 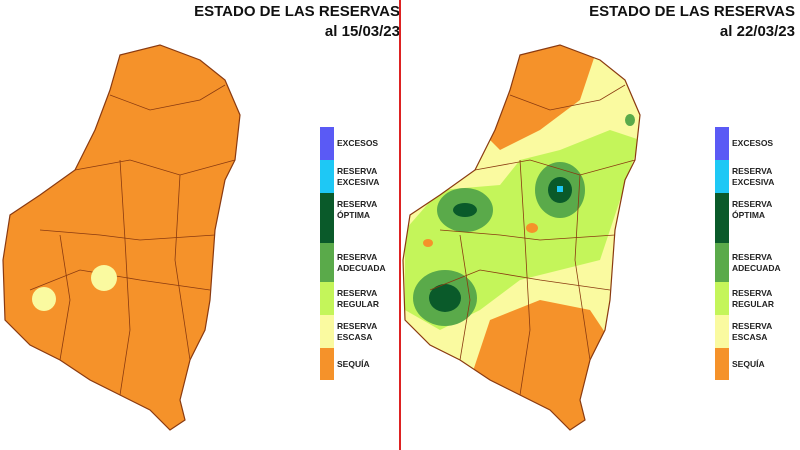 I want to click on date-text: al 15/03/23, so click(x=362, y=31).